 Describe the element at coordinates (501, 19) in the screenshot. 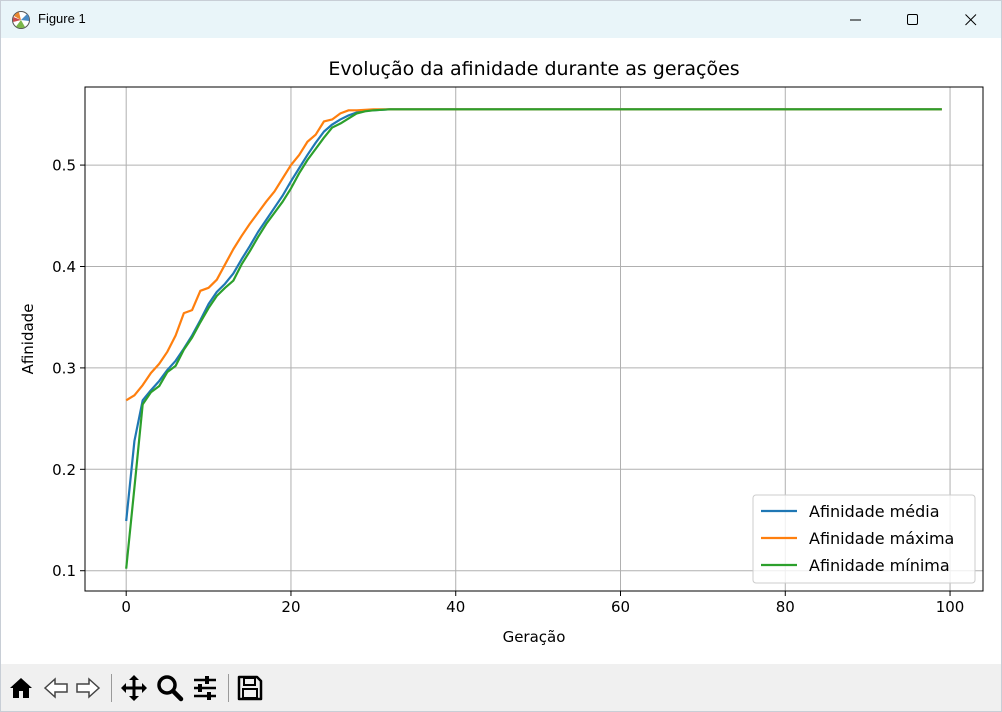

I see `title-bar: Figure 1` at that location.